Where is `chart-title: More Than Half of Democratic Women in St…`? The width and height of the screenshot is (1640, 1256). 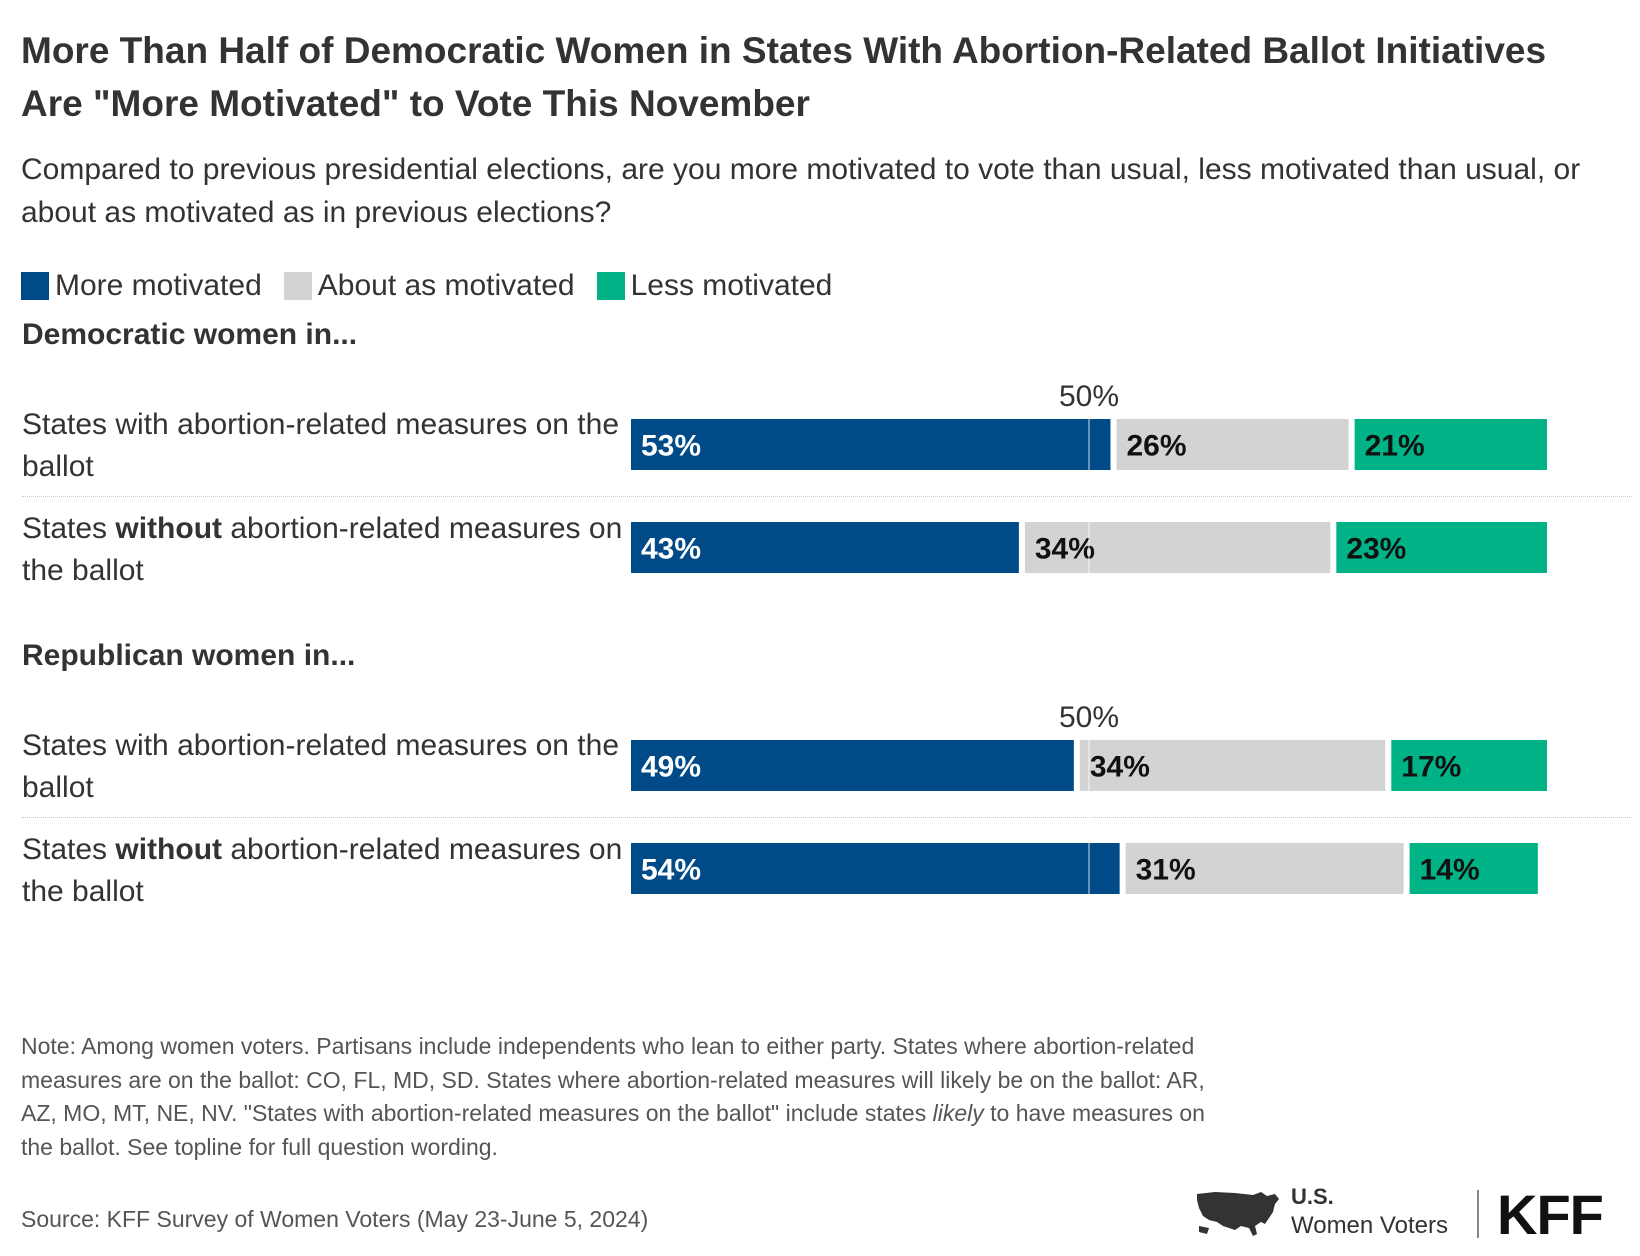
chart-title: More Than Half of Democratic Women in St… is located at coordinates (784, 77).